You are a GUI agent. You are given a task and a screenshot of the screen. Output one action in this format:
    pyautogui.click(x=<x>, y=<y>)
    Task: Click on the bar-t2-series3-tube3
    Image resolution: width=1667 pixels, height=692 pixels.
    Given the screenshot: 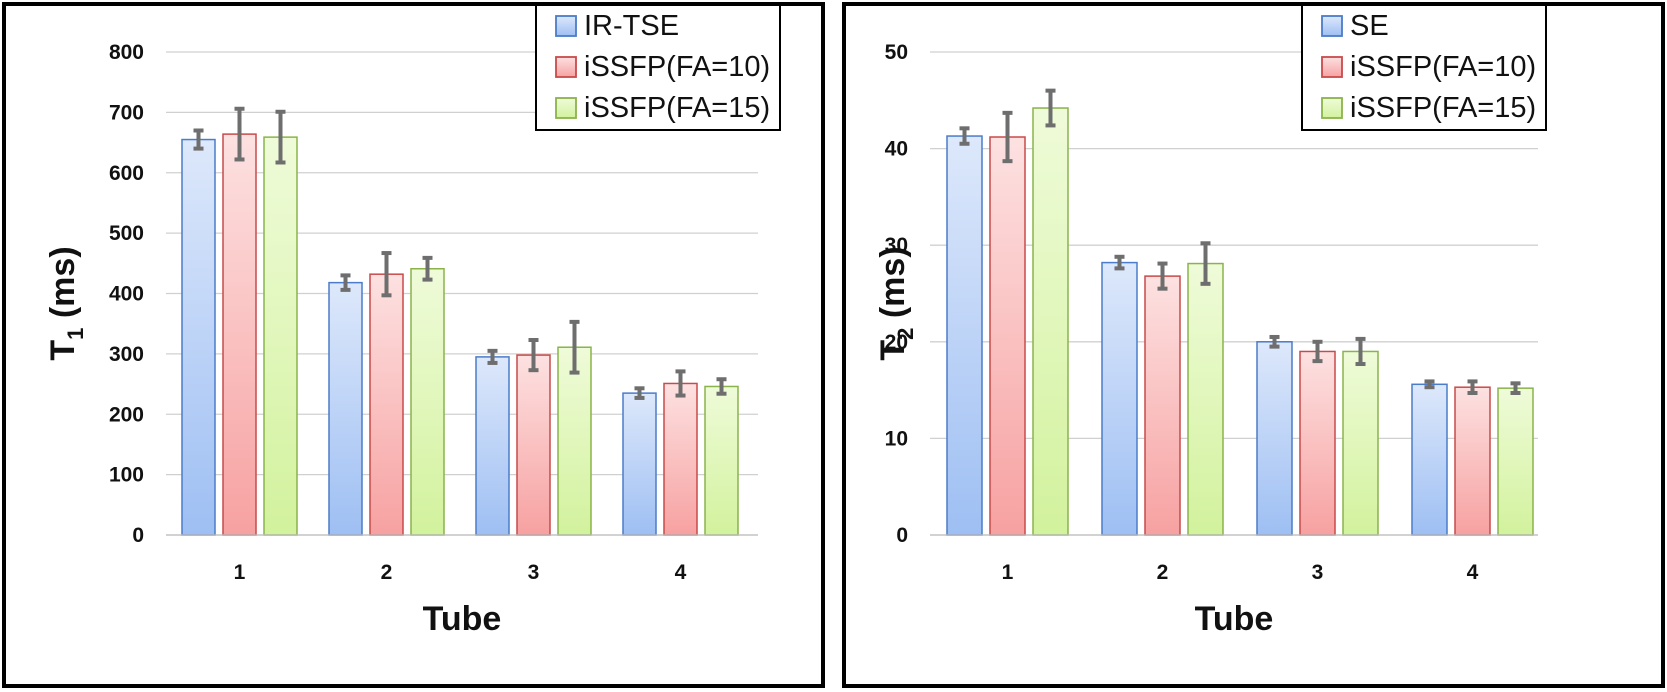 What is the action you would take?
    pyautogui.click(x=1360, y=443)
    